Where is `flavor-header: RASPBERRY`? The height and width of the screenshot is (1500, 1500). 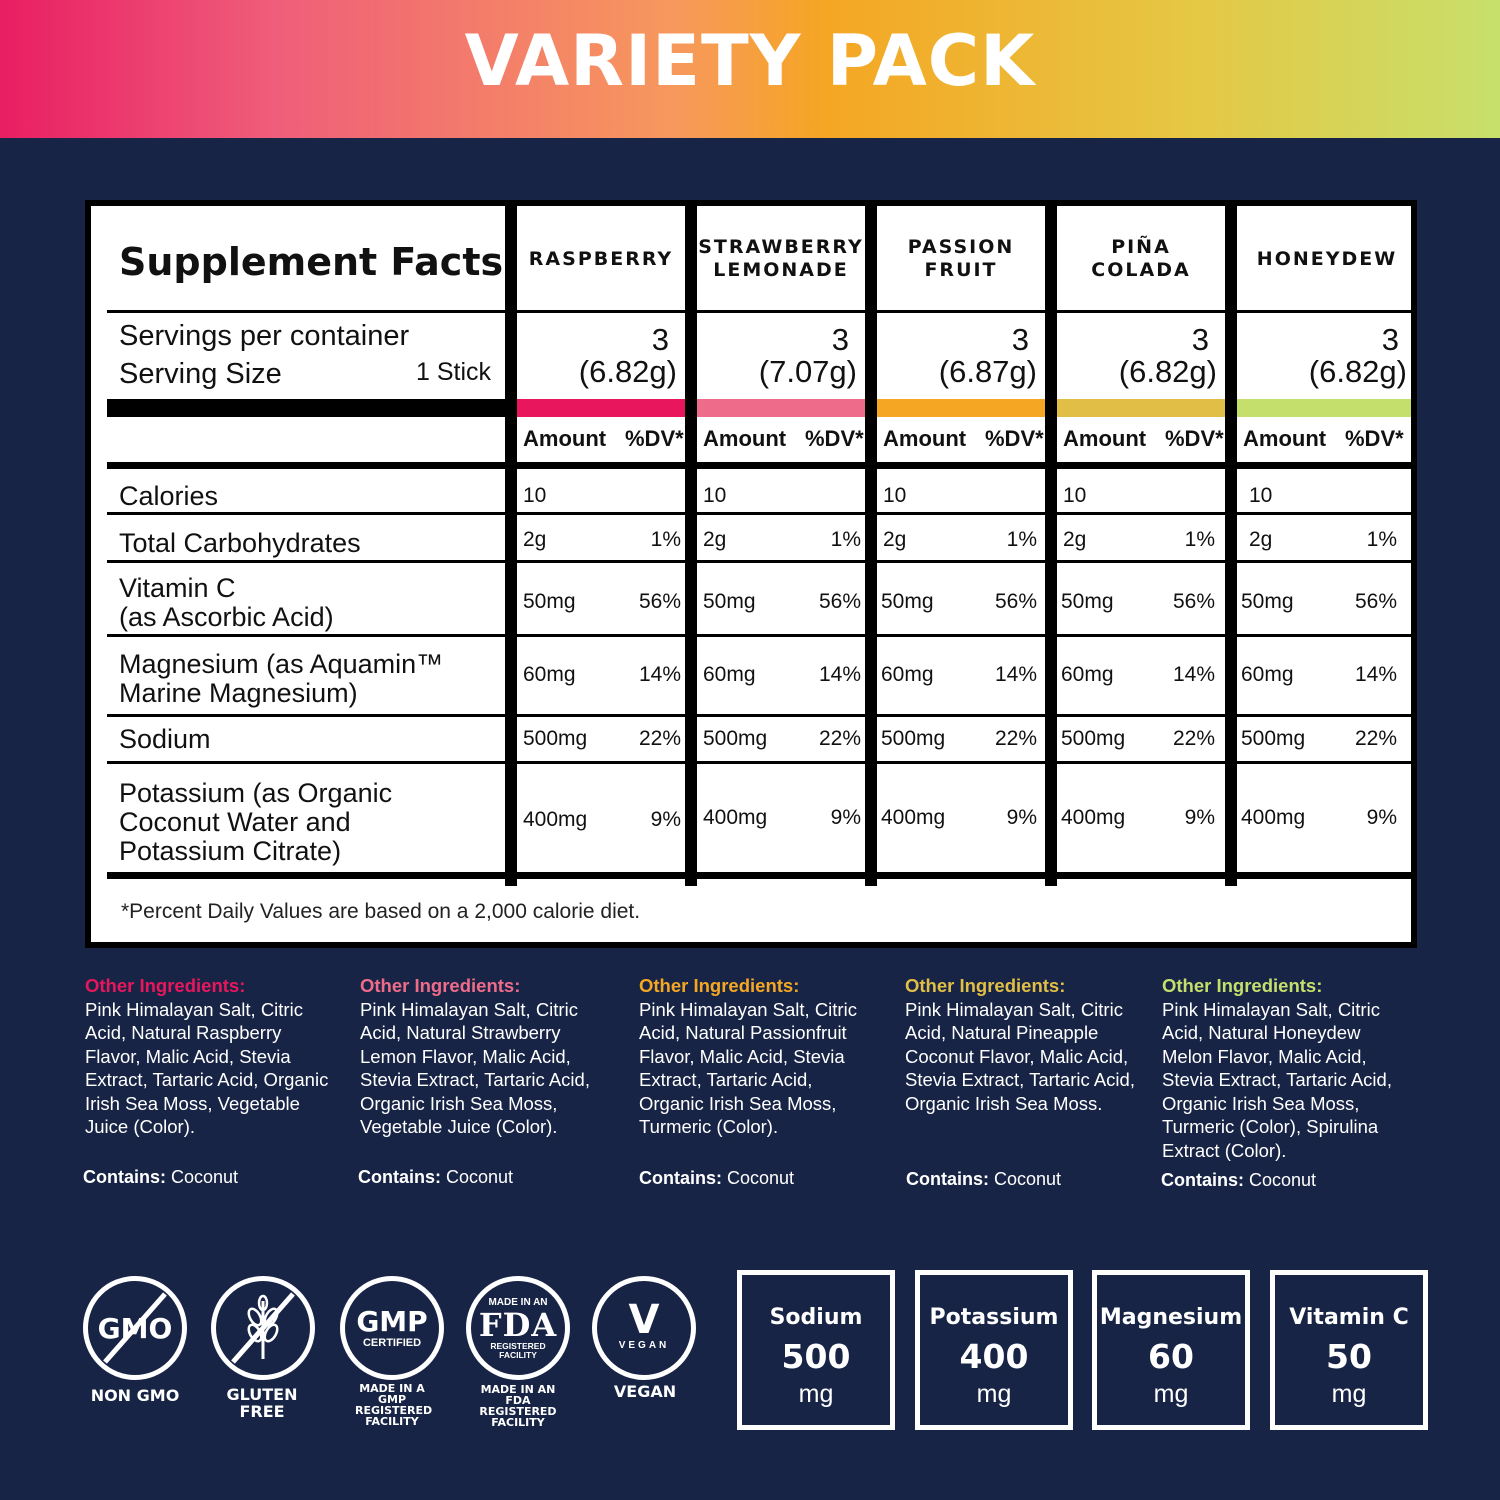 flavor-header: RASPBERRY is located at coordinates (601, 258).